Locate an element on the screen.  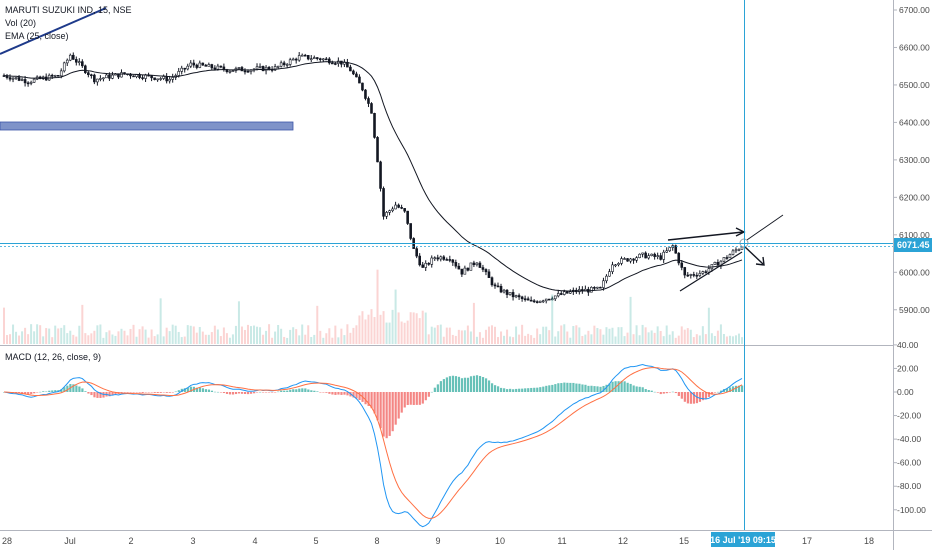
ema-legend: EMA (25, close) is located at coordinates (37, 36).